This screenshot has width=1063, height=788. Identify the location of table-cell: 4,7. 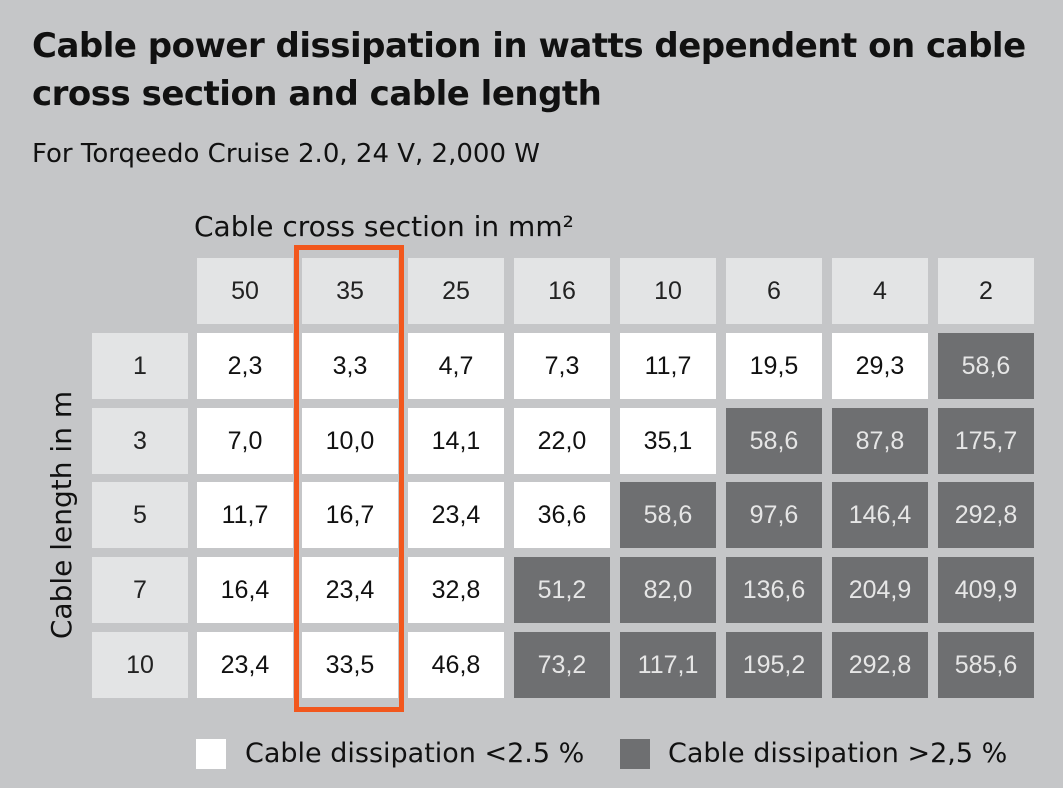
(456, 366).